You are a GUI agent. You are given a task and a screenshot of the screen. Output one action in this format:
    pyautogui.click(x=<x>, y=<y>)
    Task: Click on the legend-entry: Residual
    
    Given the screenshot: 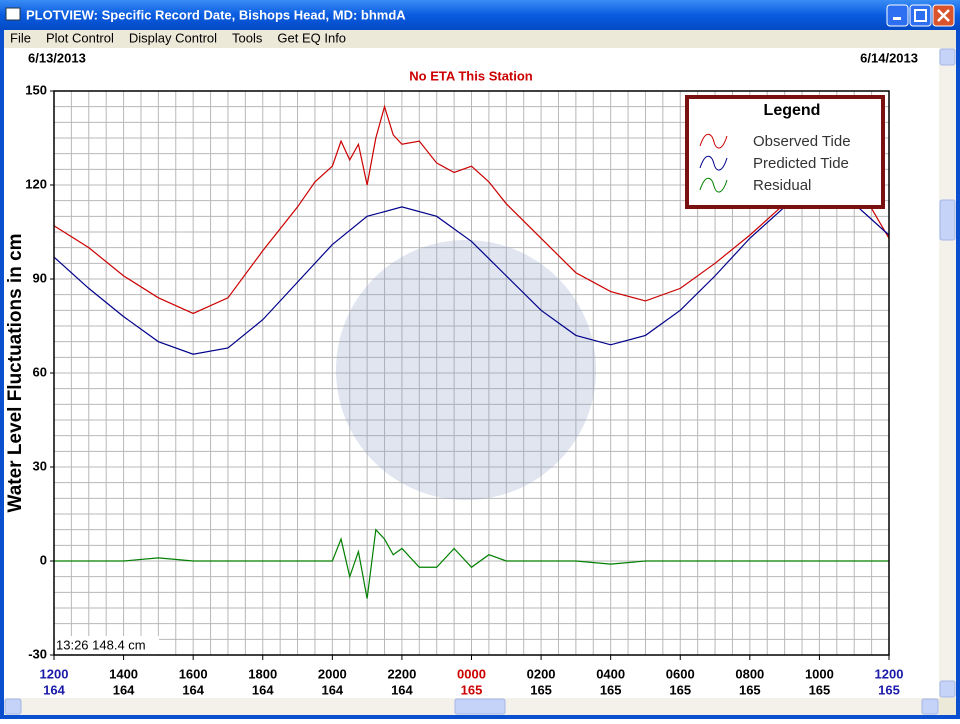 What is the action you would take?
    pyautogui.click(x=782, y=185)
    